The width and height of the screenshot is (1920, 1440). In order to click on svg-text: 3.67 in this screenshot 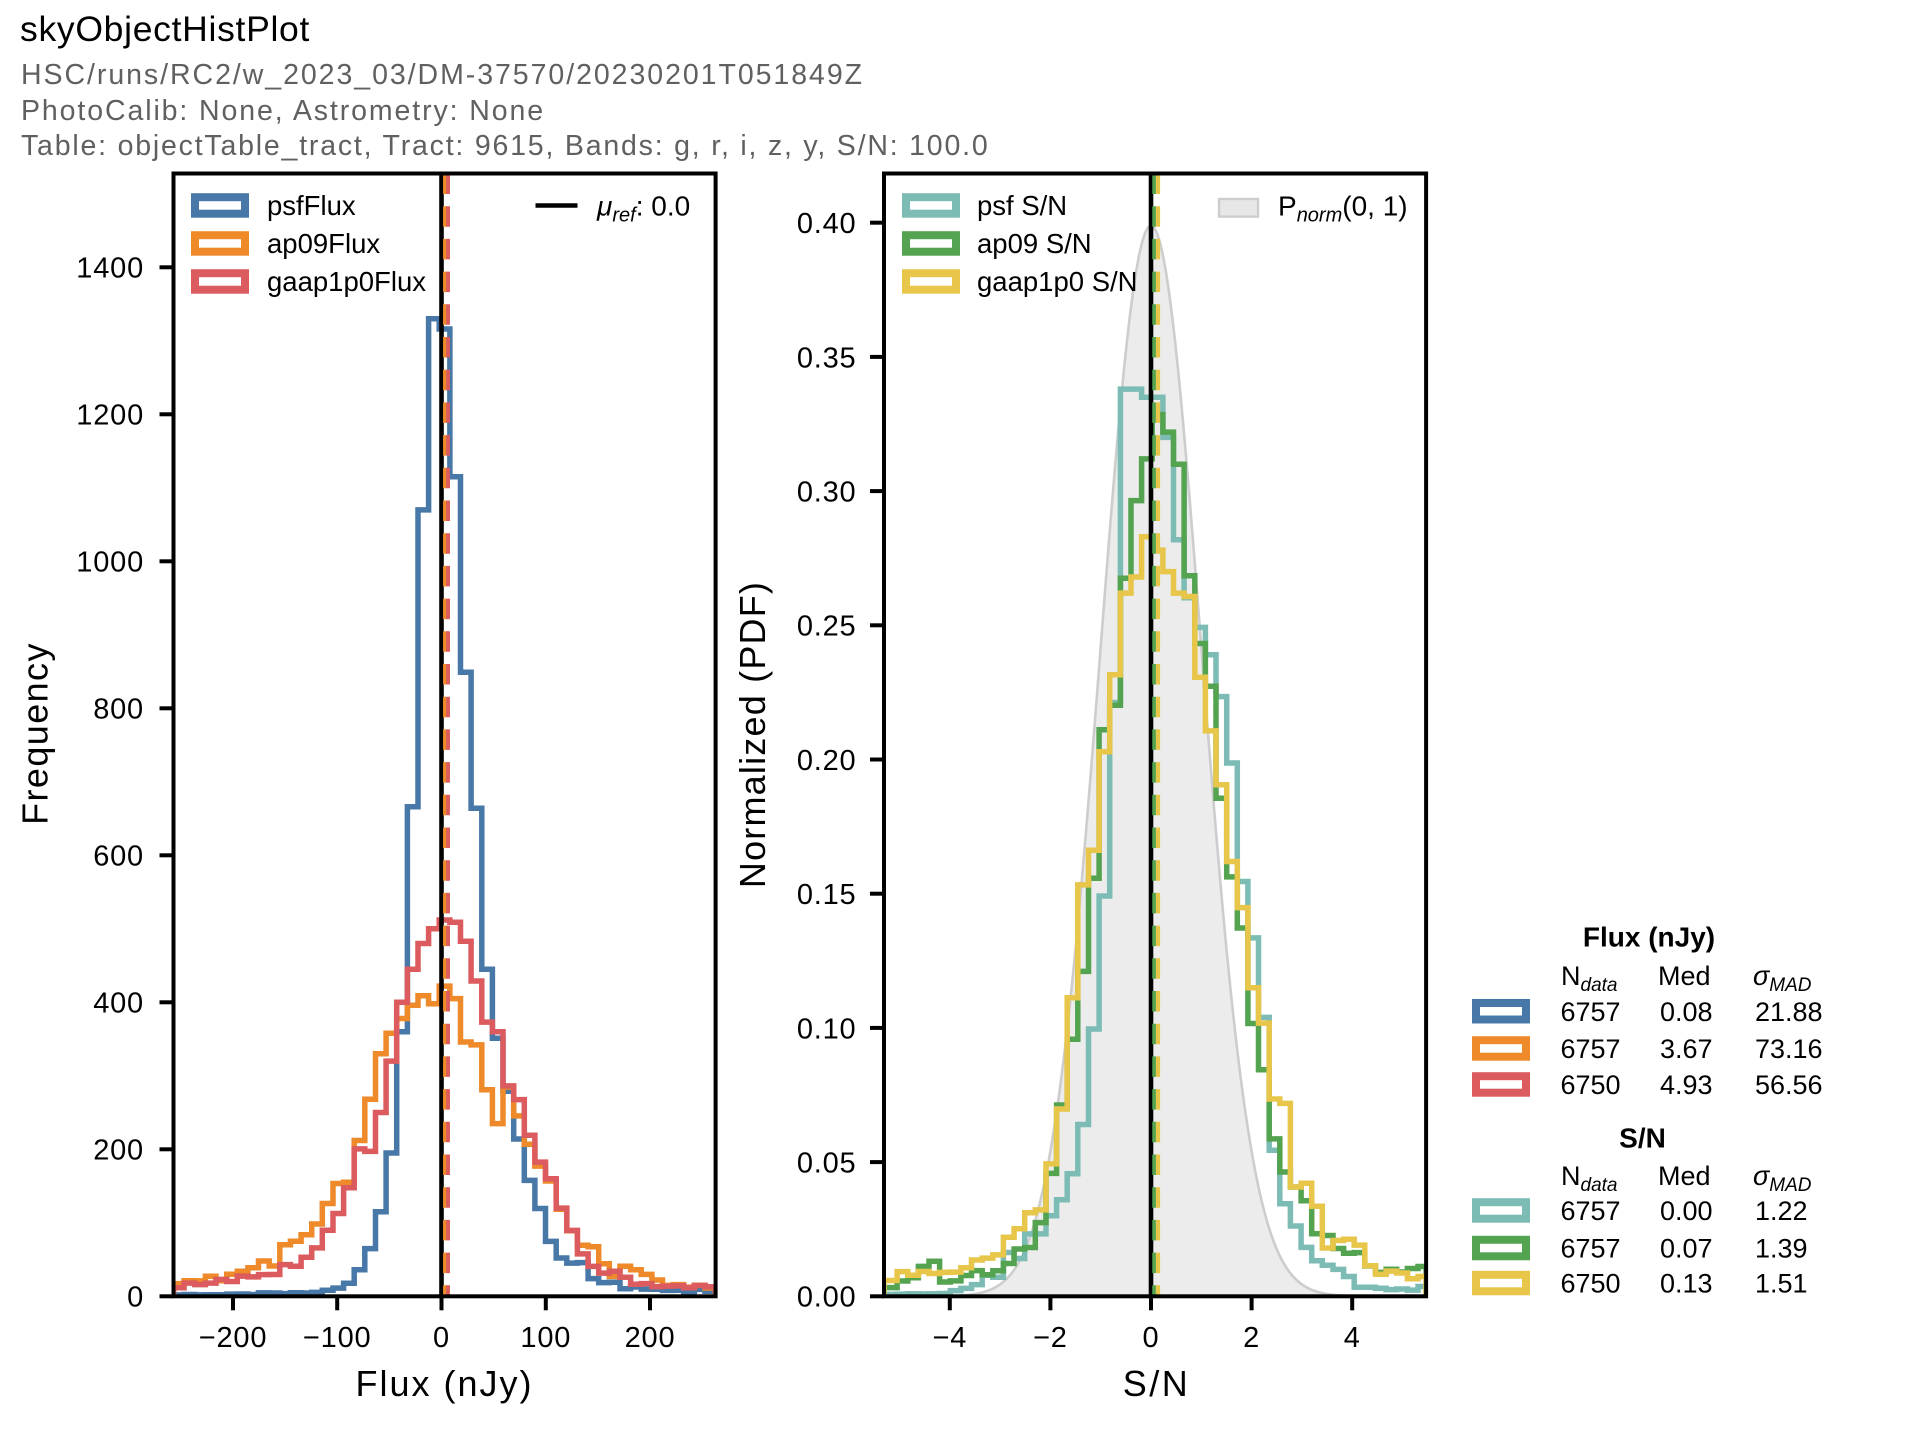, I will do `click(1686, 1049)`.